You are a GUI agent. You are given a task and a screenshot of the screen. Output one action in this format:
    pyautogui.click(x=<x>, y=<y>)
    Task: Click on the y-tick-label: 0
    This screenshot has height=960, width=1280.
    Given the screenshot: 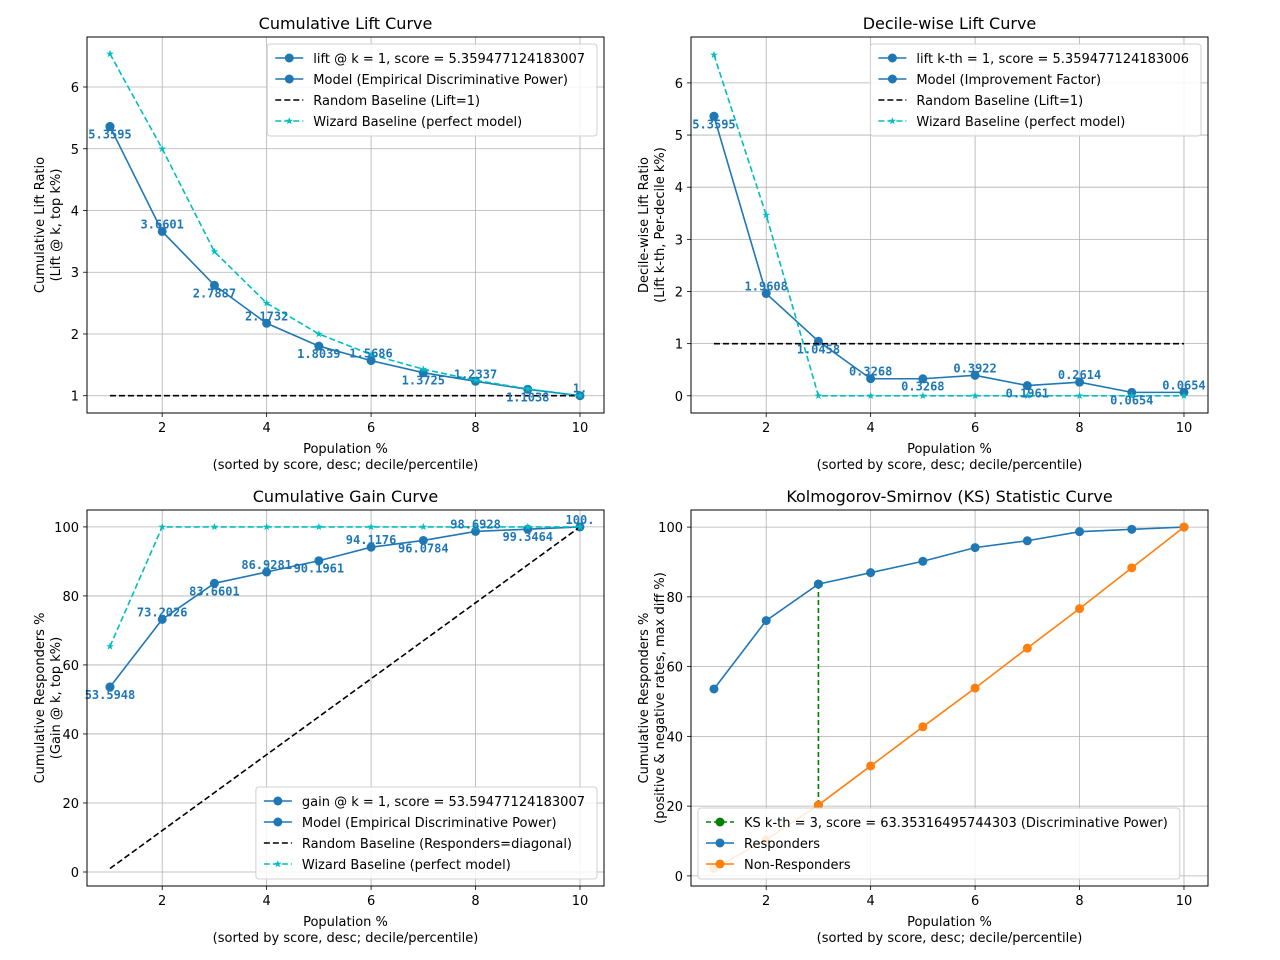 What is the action you would take?
    pyautogui.click(x=75, y=873)
    